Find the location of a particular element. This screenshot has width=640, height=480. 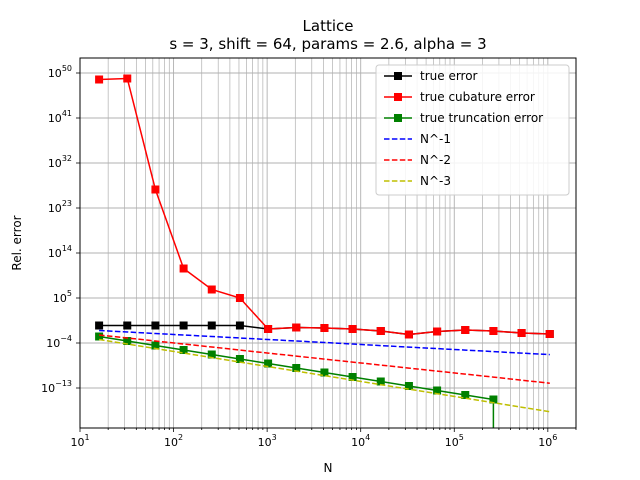

x-tick-label: 10² is located at coordinates (173, 441).